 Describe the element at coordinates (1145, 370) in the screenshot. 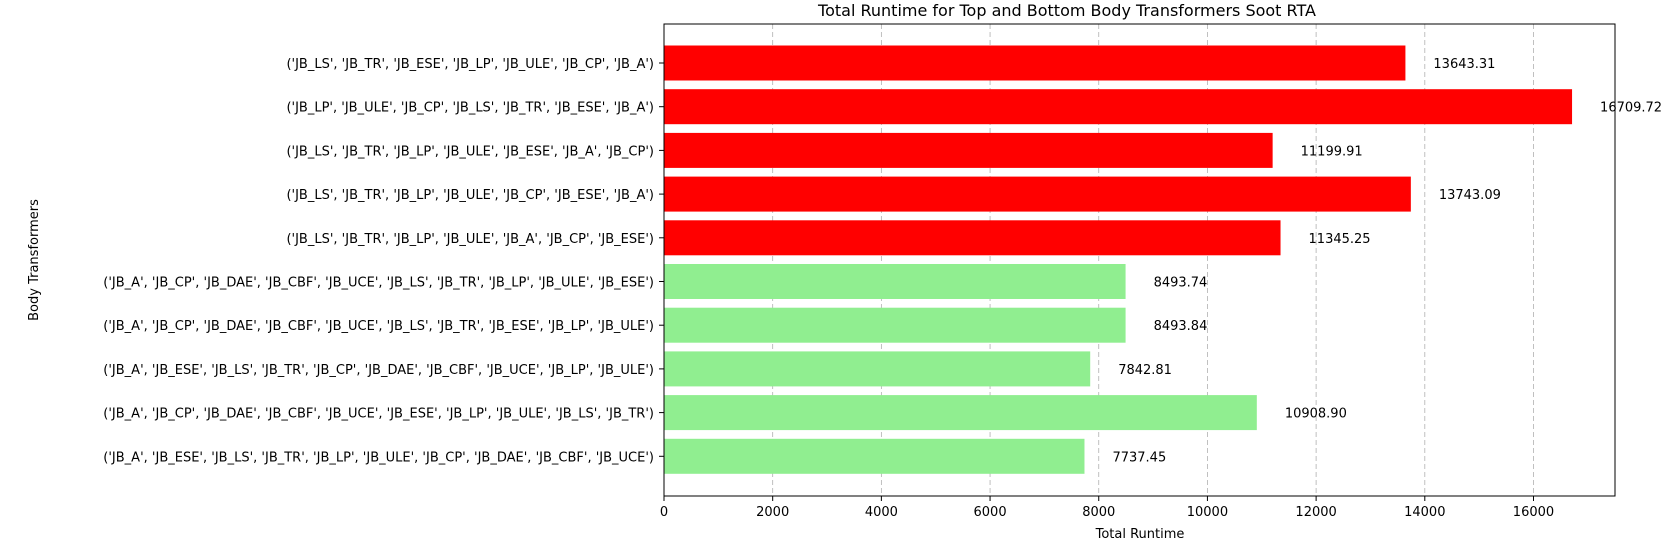

I see `bar-value-label: 7842.81` at that location.